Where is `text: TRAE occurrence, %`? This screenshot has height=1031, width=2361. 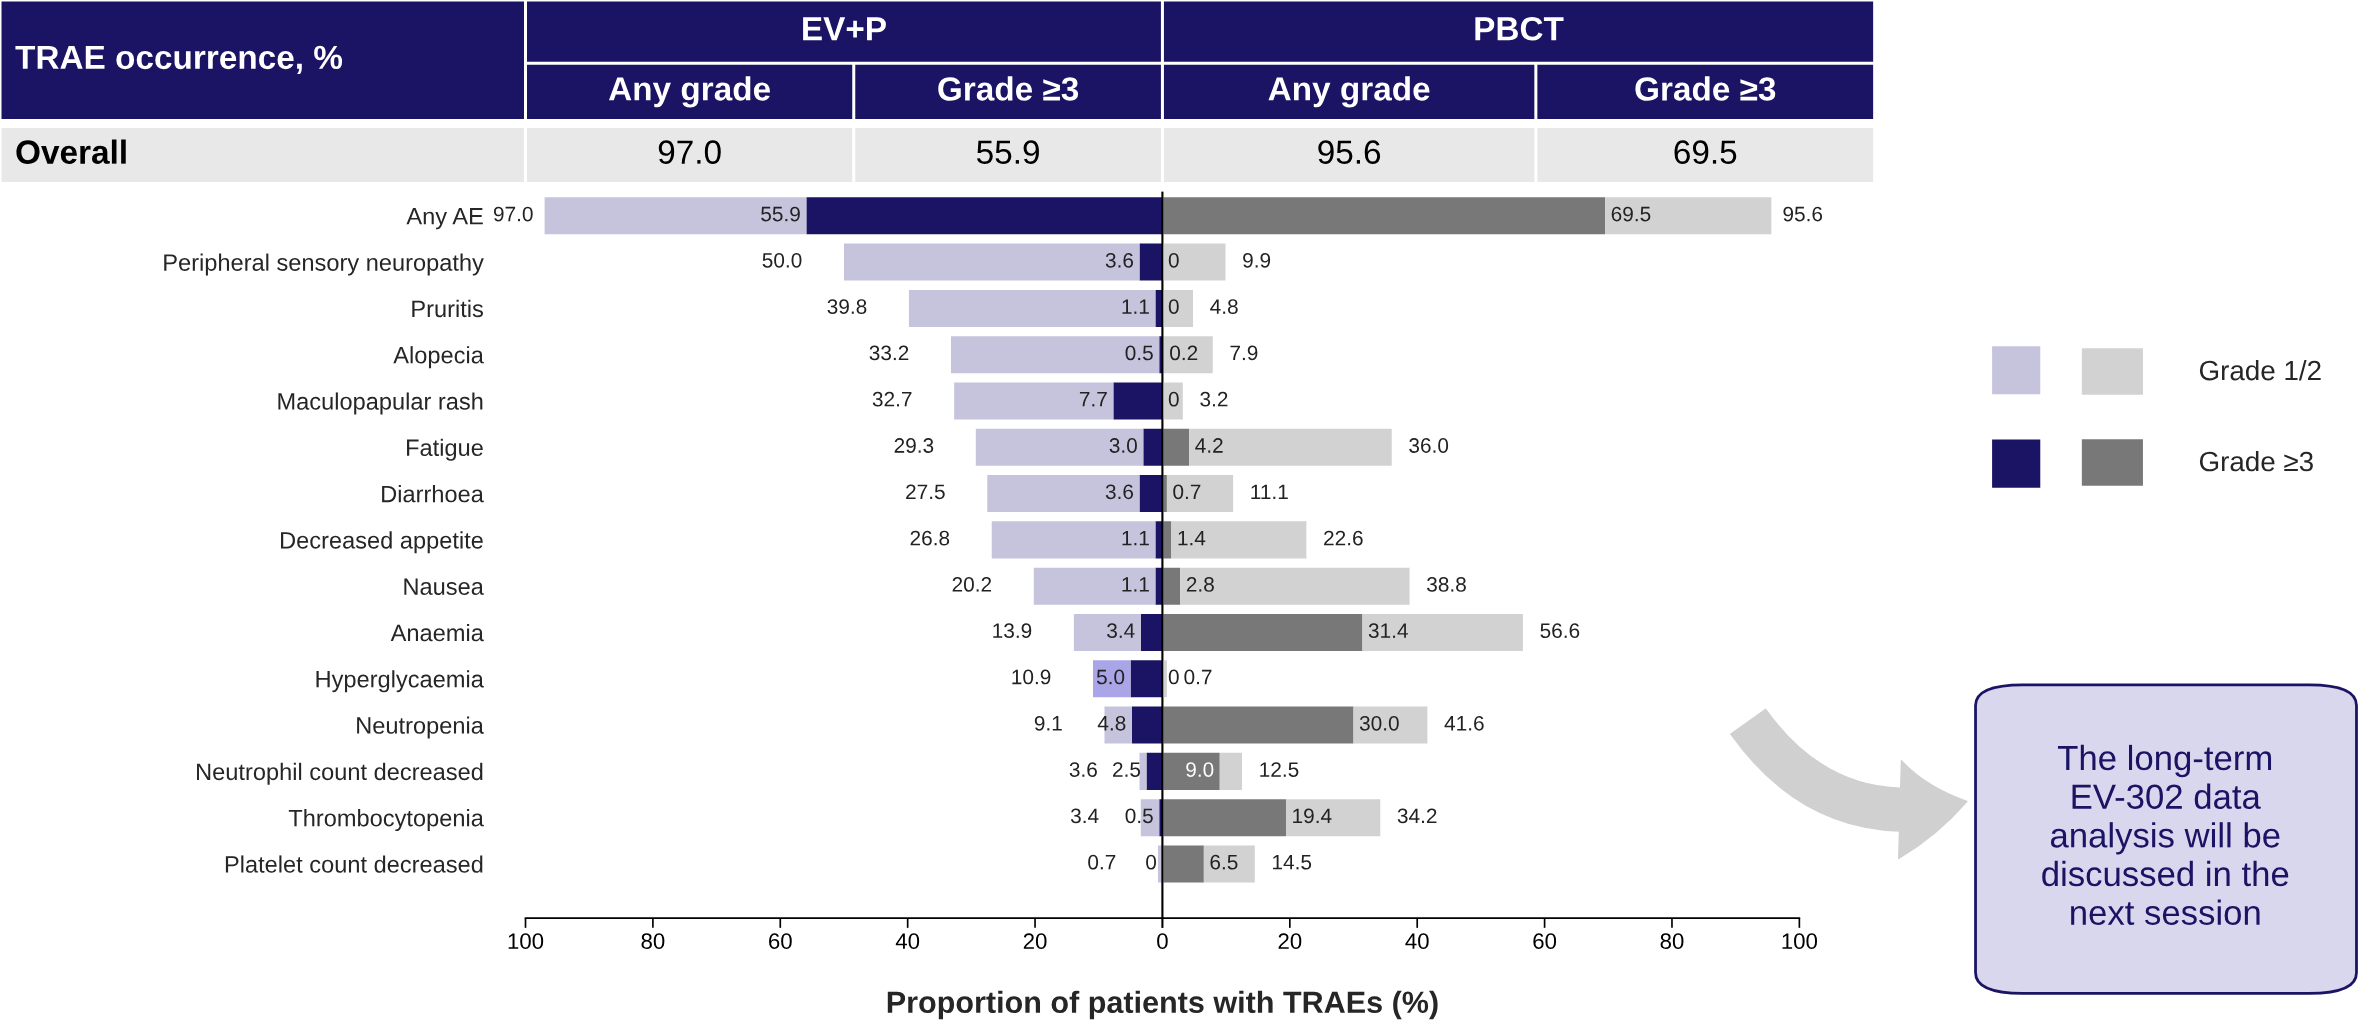
text: TRAE occurrence, % is located at coordinates (179, 59).